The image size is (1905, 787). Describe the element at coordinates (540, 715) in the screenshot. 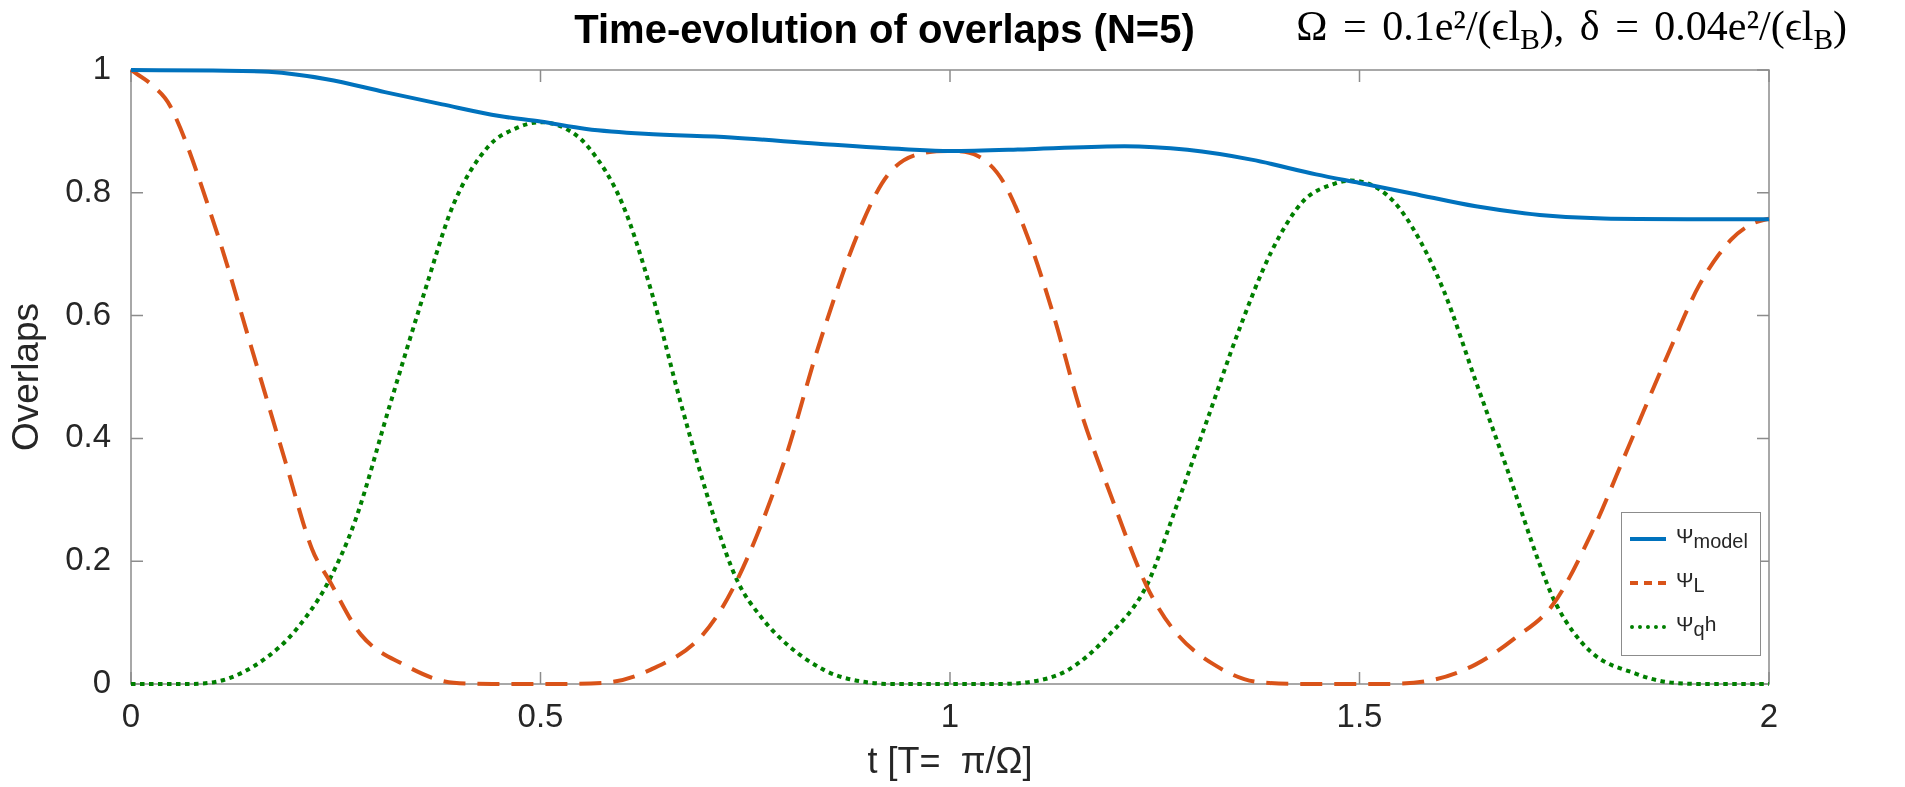

I see `x-tick-label: 0.5` at that location.